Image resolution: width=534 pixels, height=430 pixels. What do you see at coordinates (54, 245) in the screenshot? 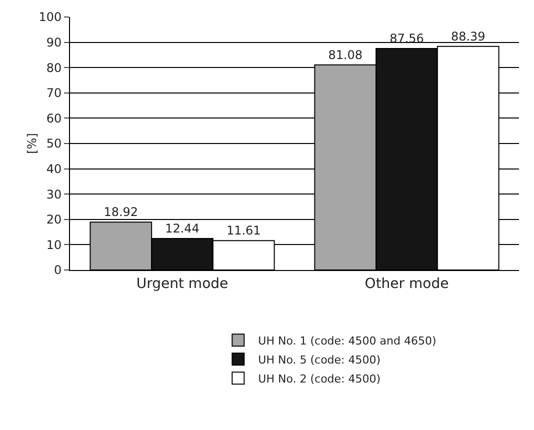
I see `y-tick-label: 10` at bounding box center [54, 245].